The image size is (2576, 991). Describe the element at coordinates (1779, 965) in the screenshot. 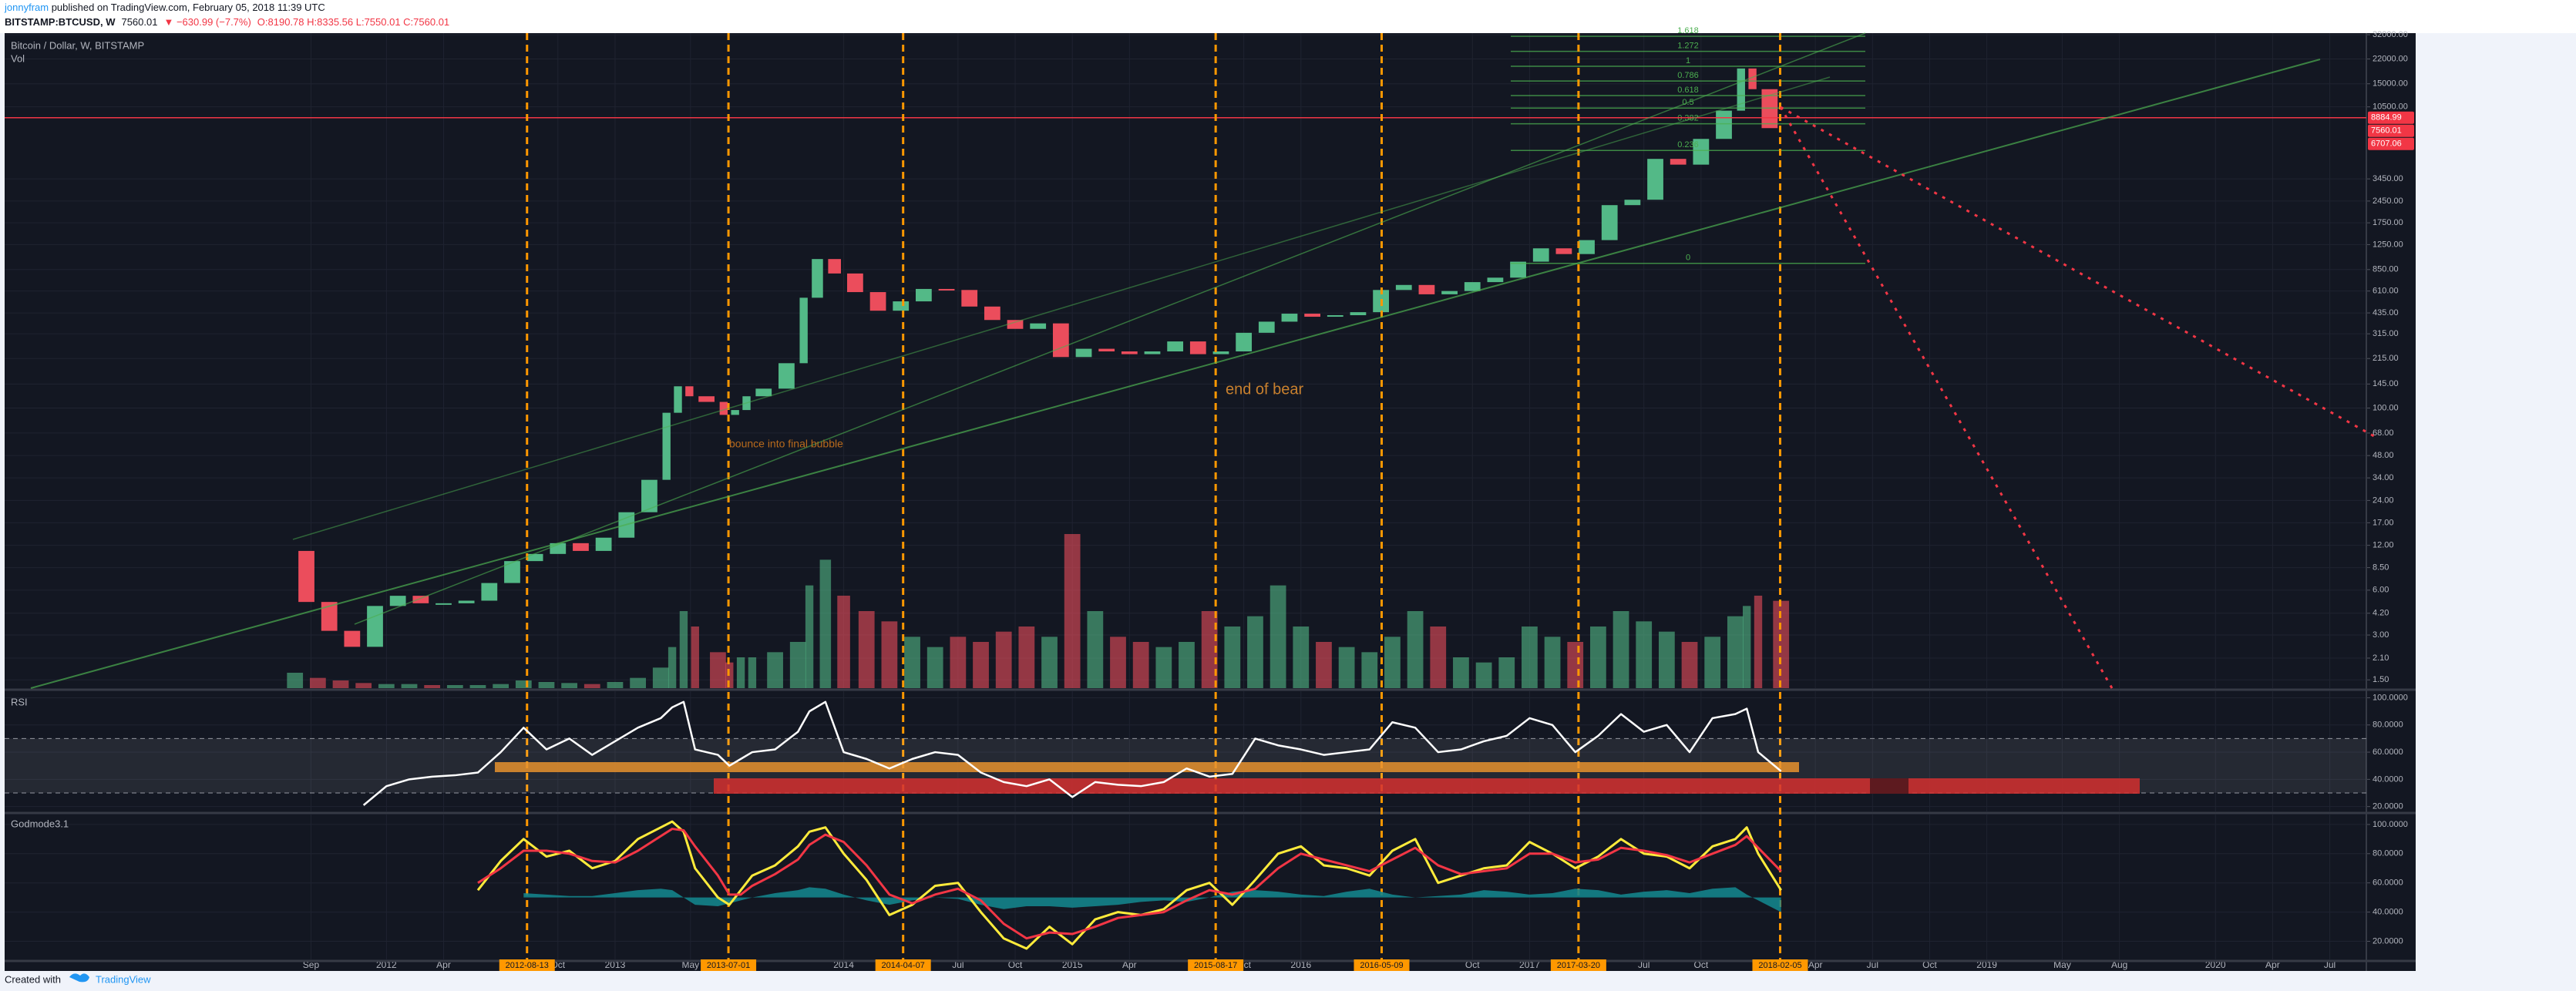

I see `date-label: 2018-02-05` at that location.